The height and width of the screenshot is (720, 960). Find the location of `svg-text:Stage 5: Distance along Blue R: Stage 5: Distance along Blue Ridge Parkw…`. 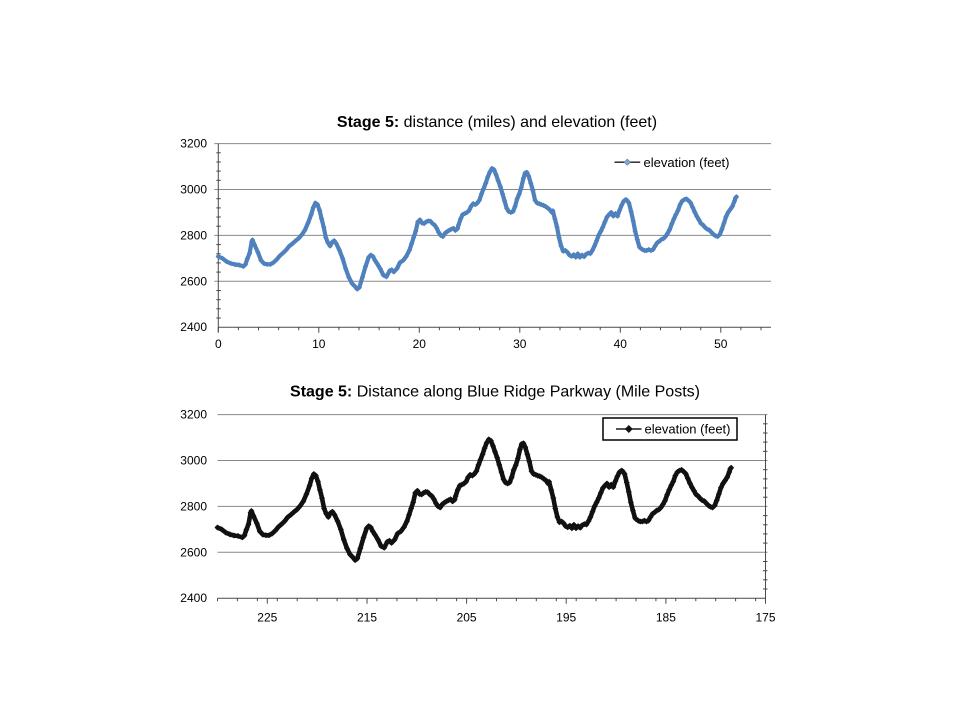

svg-text:Stage 5: Distance along Blue R: Stage 5: Distance along Blue Ridge Parkw… is located at coordinates (495, 392).